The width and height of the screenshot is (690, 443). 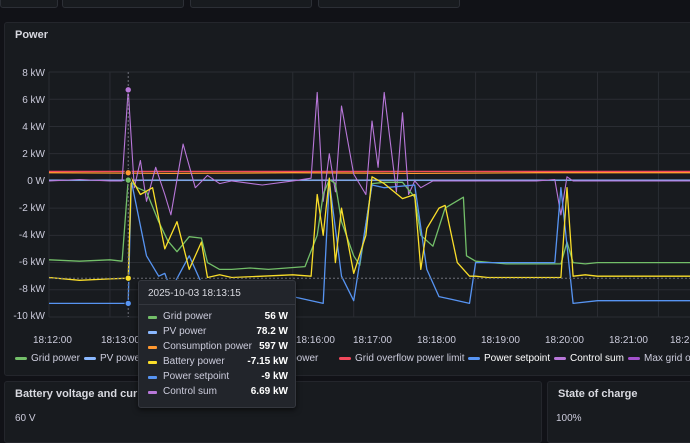 I want to click on y-tick: 0 W, so click(x=36, y=181).